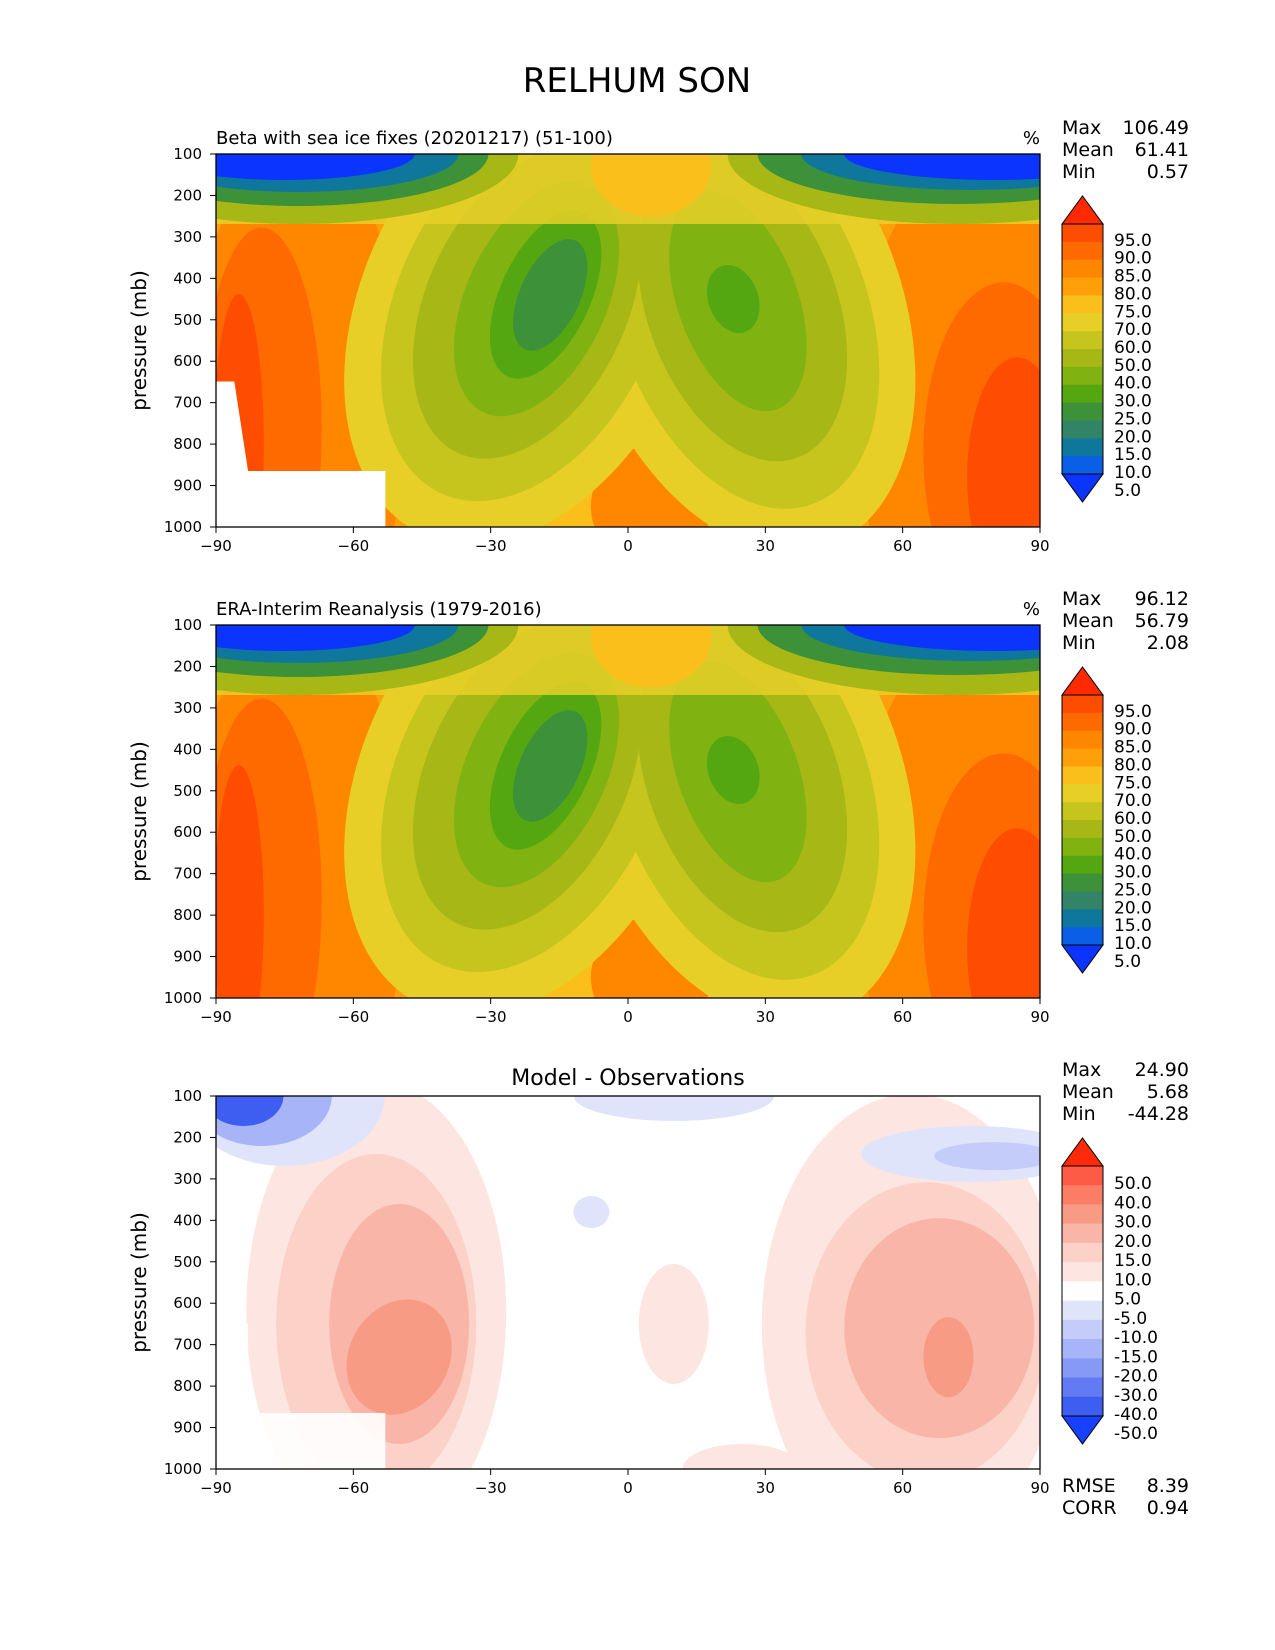  I want to click on y-tick-label: 700, so click(187, 403).